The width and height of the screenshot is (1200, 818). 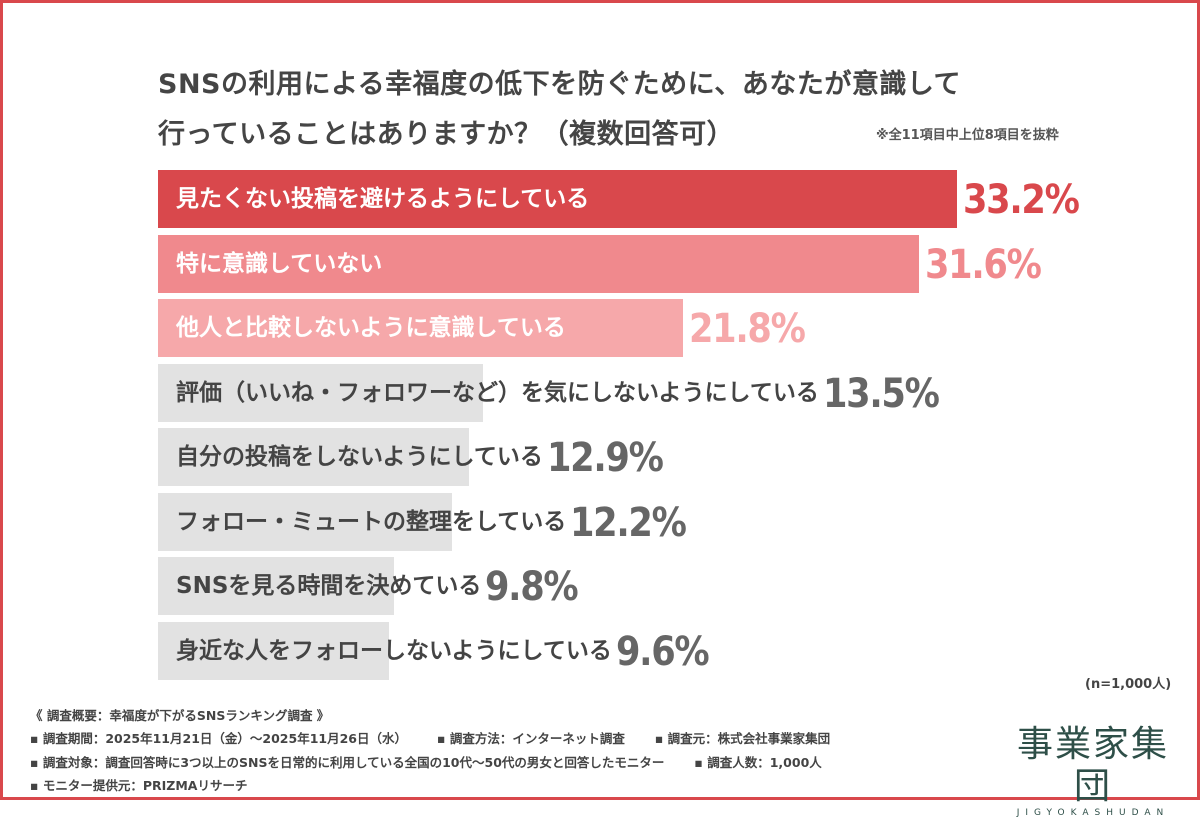 I want to click on survey-method: ▪ 調査方法：インターネット調査, so click(x=531, y=738).